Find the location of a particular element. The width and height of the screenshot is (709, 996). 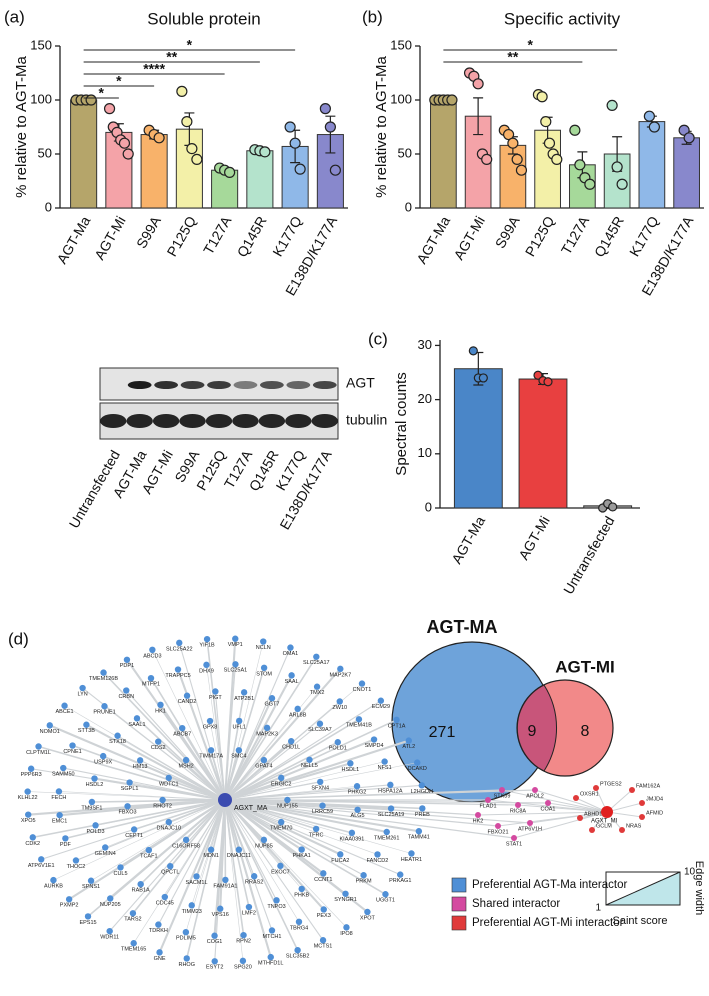

node-label: ABHD14B is located at coordinates (596, 814).